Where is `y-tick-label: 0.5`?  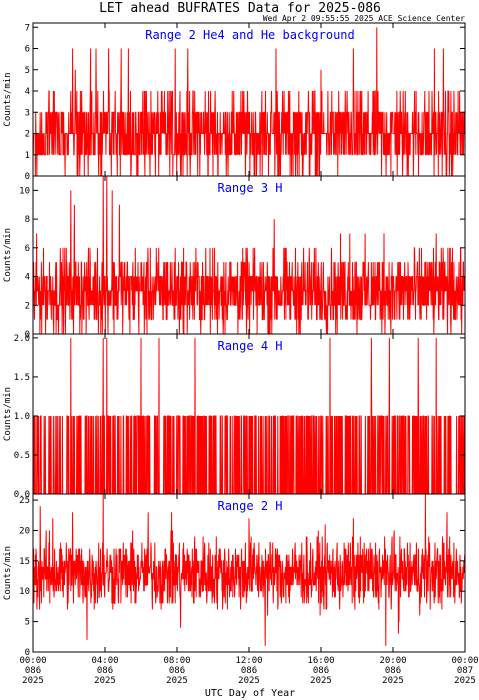
y-tick-label: 0.5 is located at coordinates (22, 456).